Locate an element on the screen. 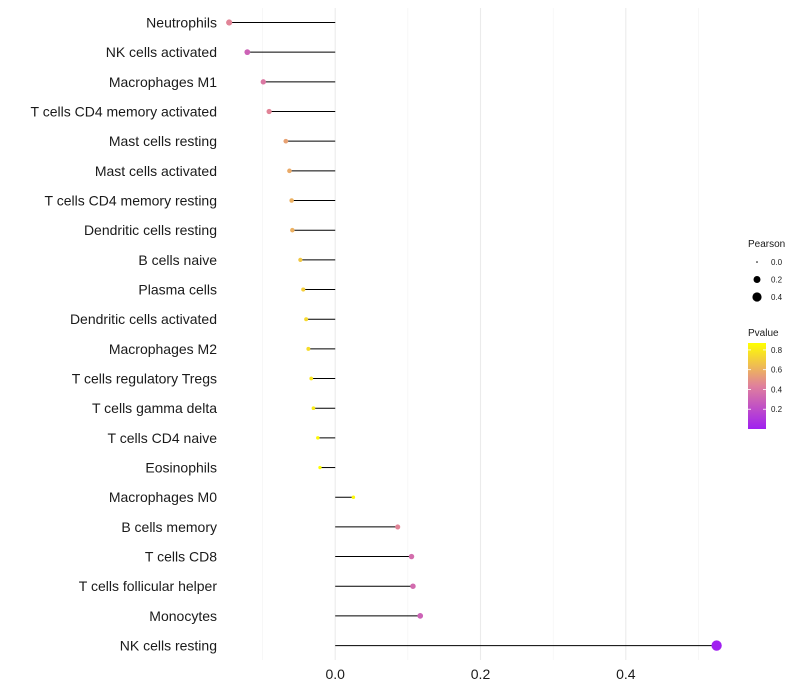 This screenshot has height=700, width=800. x-tick-label: 0.0 is located at coordinates (335, 674).